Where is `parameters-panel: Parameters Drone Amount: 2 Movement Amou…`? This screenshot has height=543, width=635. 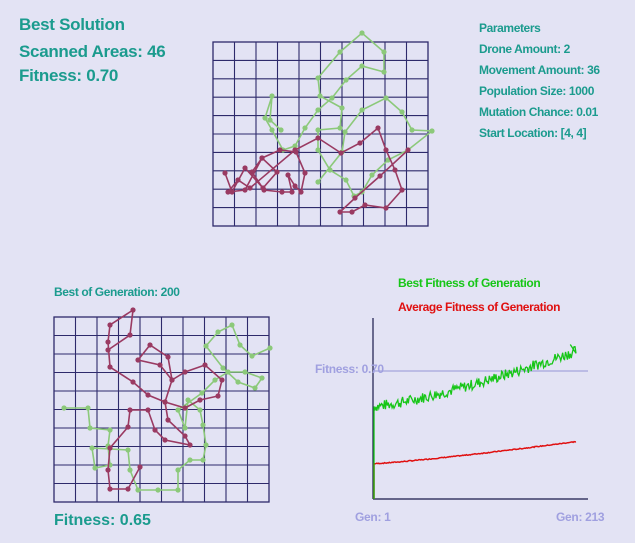 parameters-panel: Parameters Drone Amount: 2 Movement Amou… is located at coordinates (539, 81).